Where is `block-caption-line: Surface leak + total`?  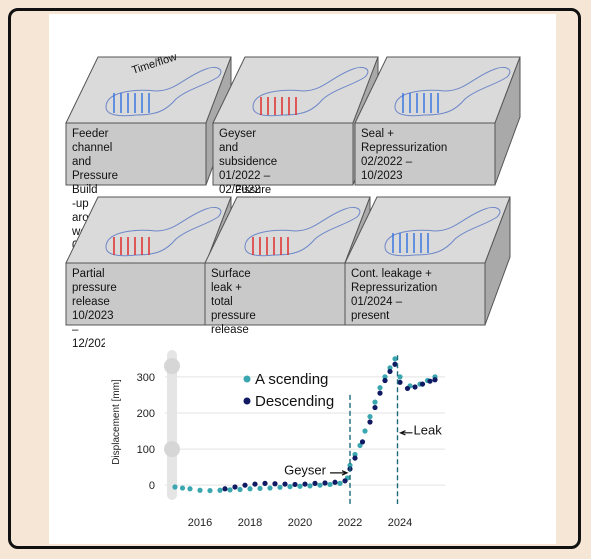 block-caption-line: Surface leak + total is located at coordinates (231, 288).